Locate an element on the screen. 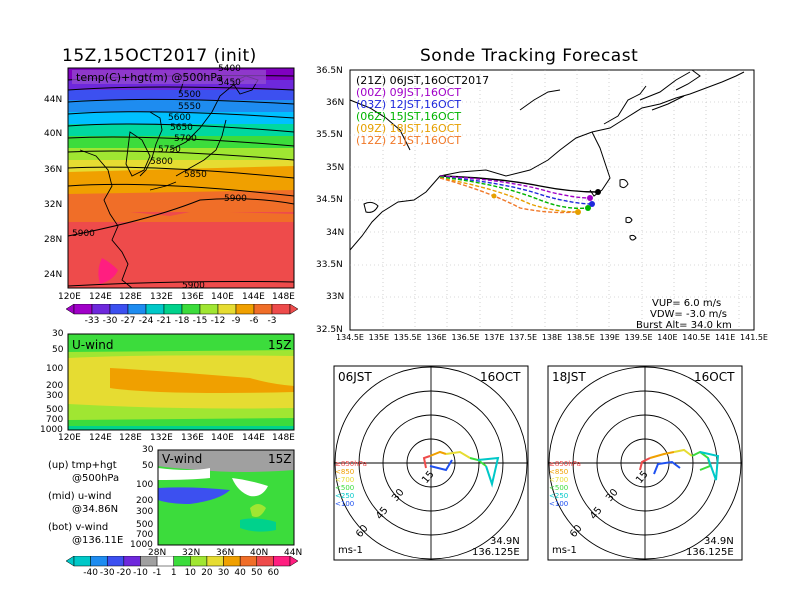  colorbar-tick-label: -18 is located at coordinates (182, 321).